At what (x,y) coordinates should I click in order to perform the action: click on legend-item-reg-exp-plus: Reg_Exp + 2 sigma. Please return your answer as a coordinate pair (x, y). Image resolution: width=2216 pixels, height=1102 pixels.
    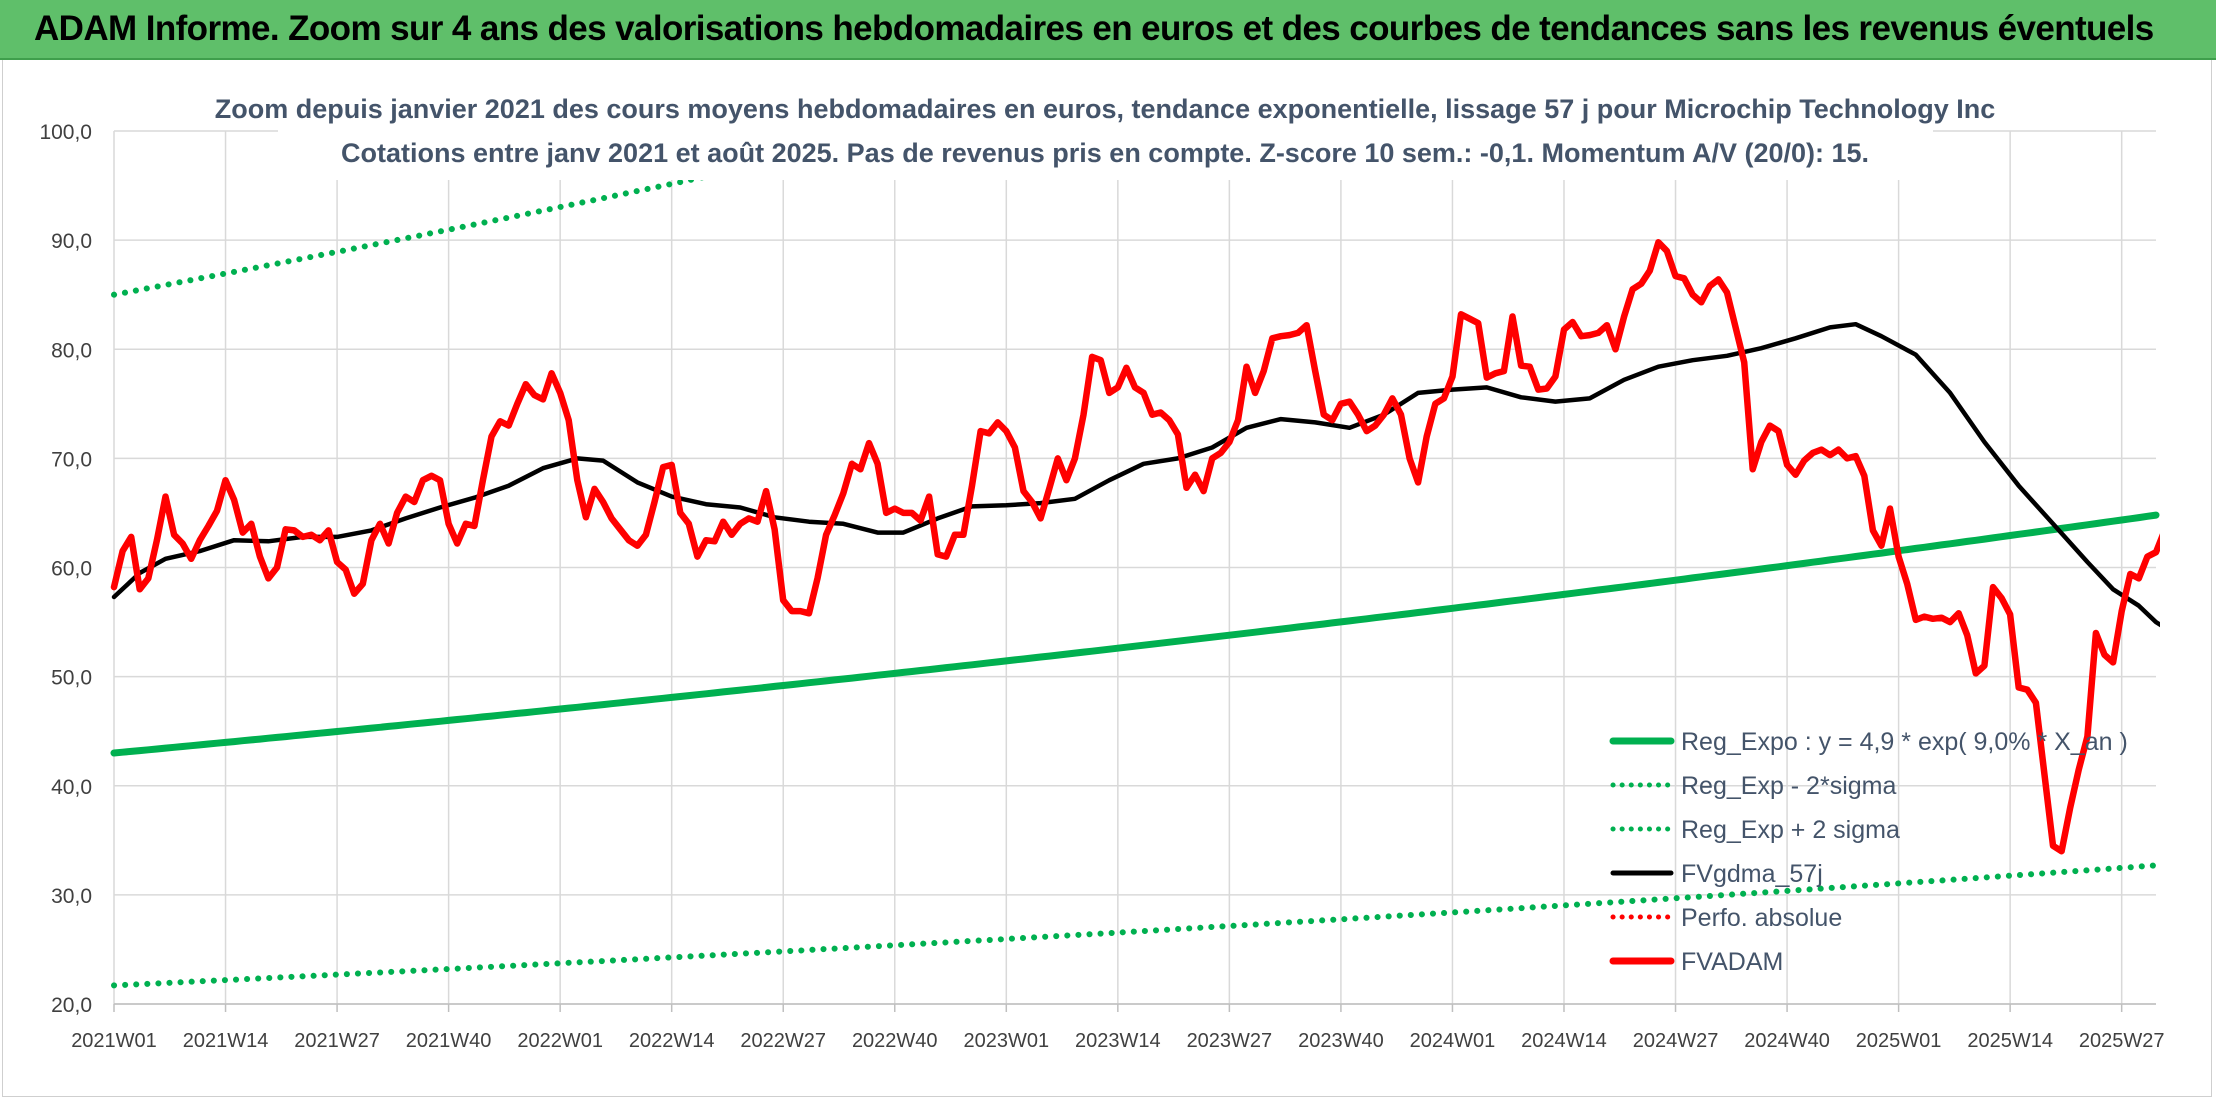
    Looking at the image, I should click on (1755, 830).